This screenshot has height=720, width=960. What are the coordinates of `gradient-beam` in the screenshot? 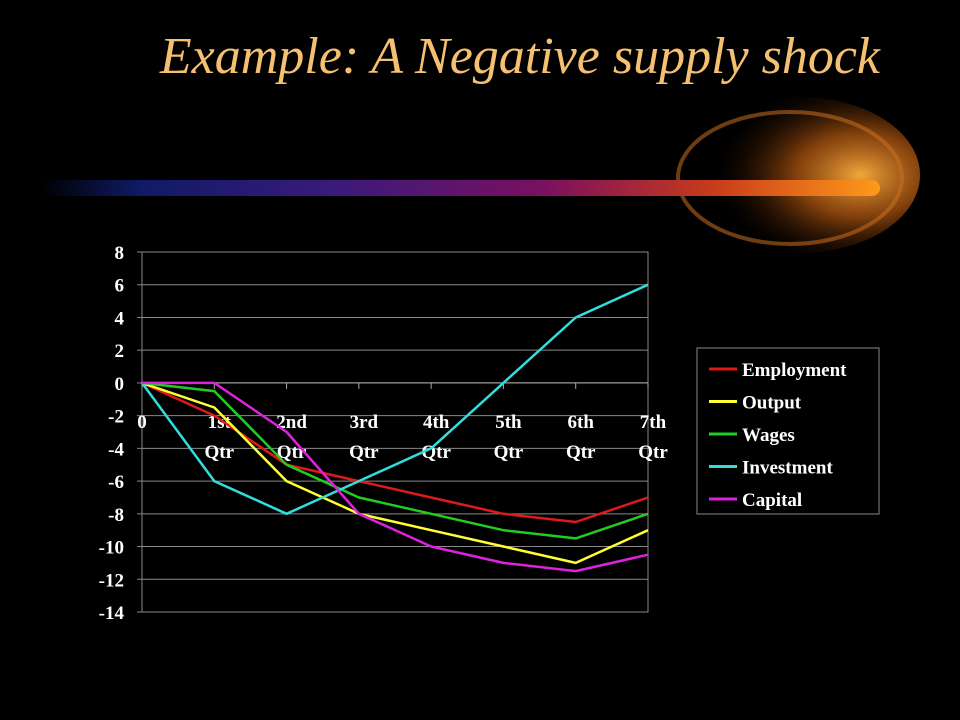 It's located at (460, 188).